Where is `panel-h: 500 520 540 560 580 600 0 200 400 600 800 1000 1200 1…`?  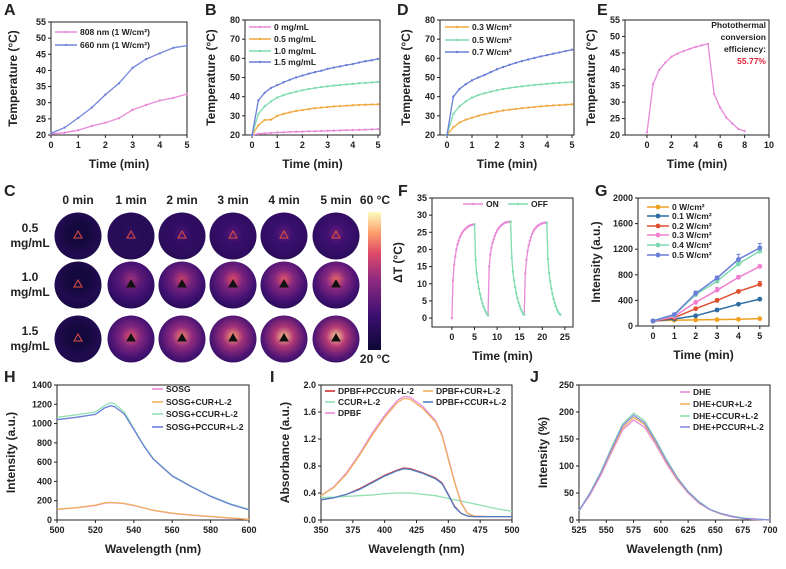 panel-h: 500 520 540 560 580 600 0 200 400 600 800 1000 1200 1… is located at coordinates (130, 468).